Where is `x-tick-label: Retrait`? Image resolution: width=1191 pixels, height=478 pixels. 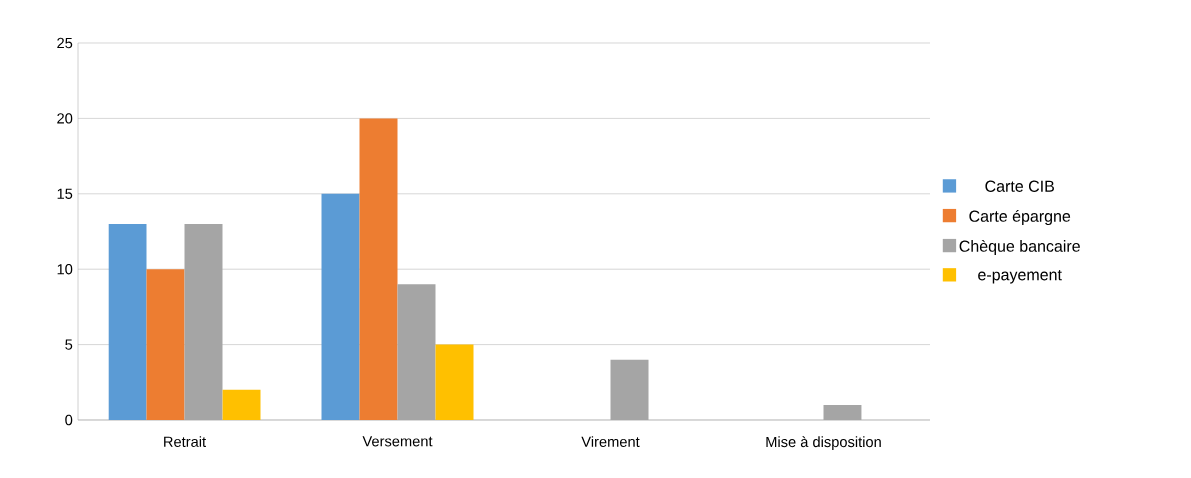
x-tick-label: Retrait is located at coordinates (185, 441).